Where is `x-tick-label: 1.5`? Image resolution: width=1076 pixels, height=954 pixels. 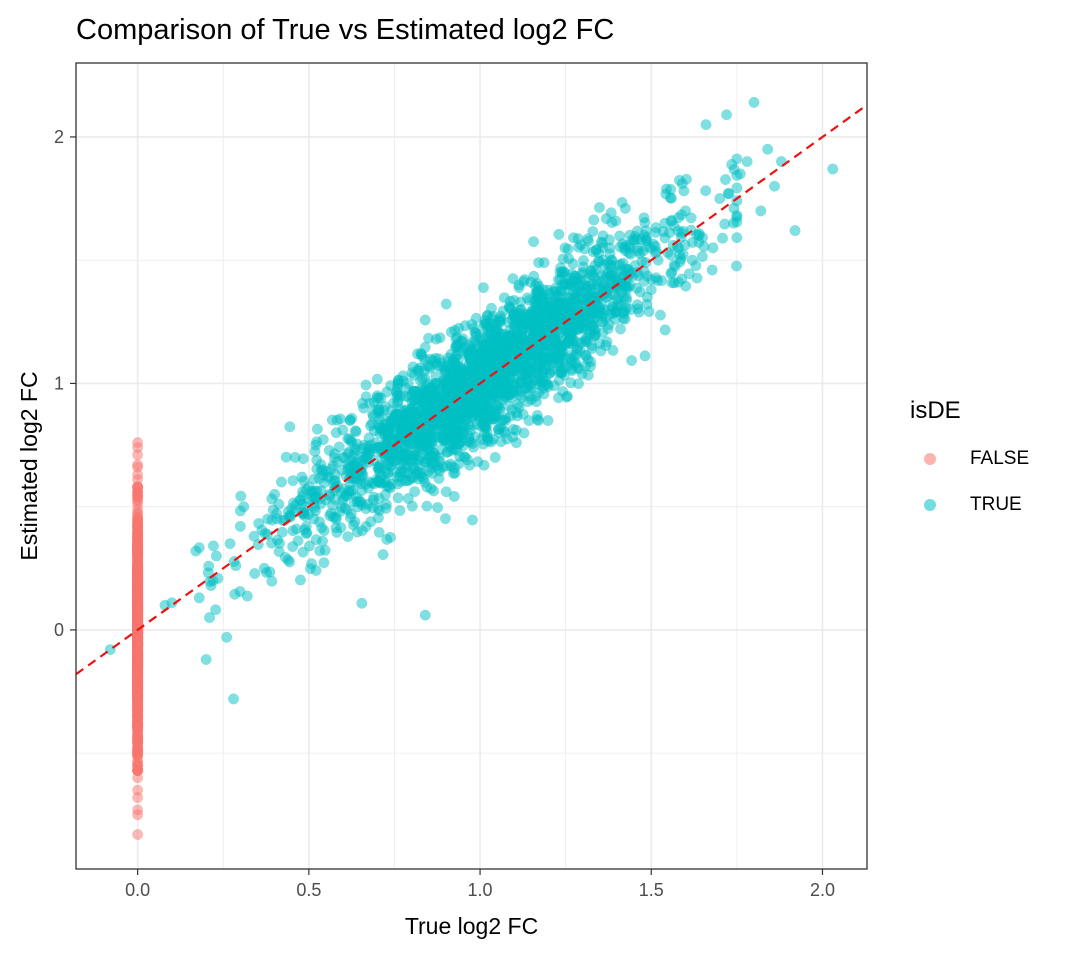 x-tick-label: 1.5 is located at coordinates (651, 890).